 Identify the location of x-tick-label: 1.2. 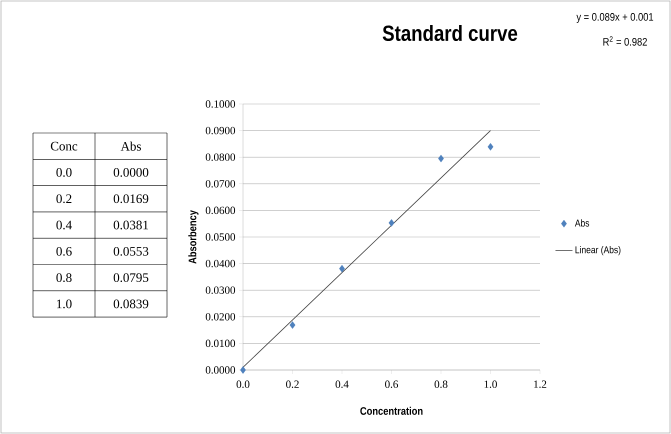
(540, 384).